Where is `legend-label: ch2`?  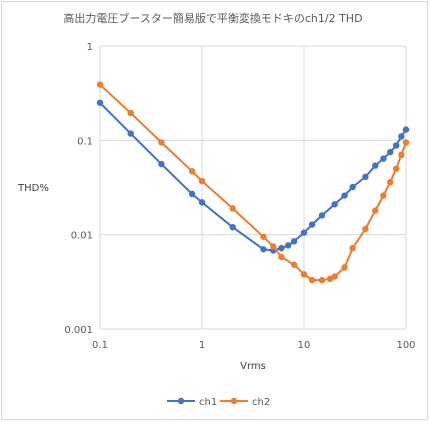
legend-label: ch2 is located at coordinates (261, 402).